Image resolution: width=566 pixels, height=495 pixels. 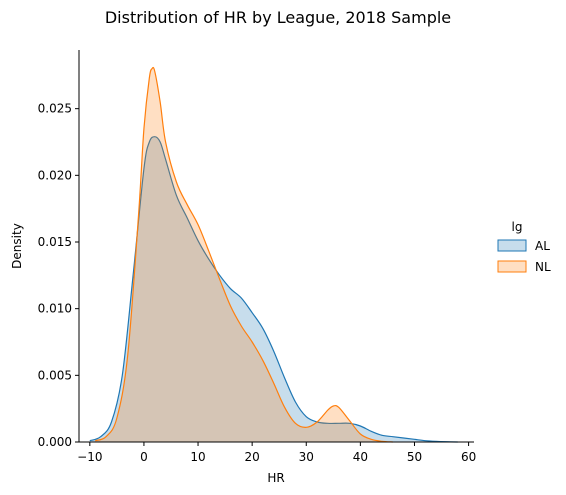 What do you see at coordinates (512, 266) in the screenshot?
I see `legend-swatch-nl` at bounding box center [512, 266].